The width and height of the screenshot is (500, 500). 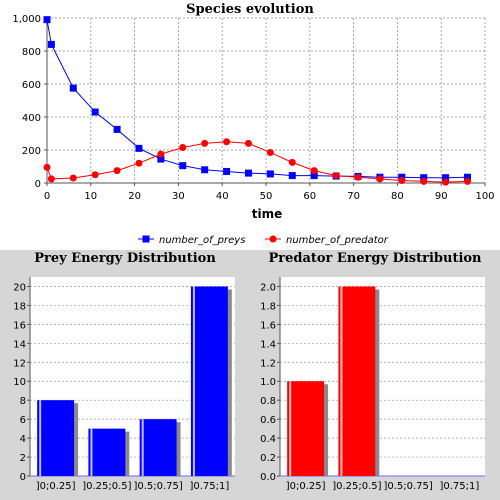 What do you see at coordinates (125, 258) in the screenshot?
I see `prey-chart-title: Prey Energy Distribution` at bounding box center [125, 258].